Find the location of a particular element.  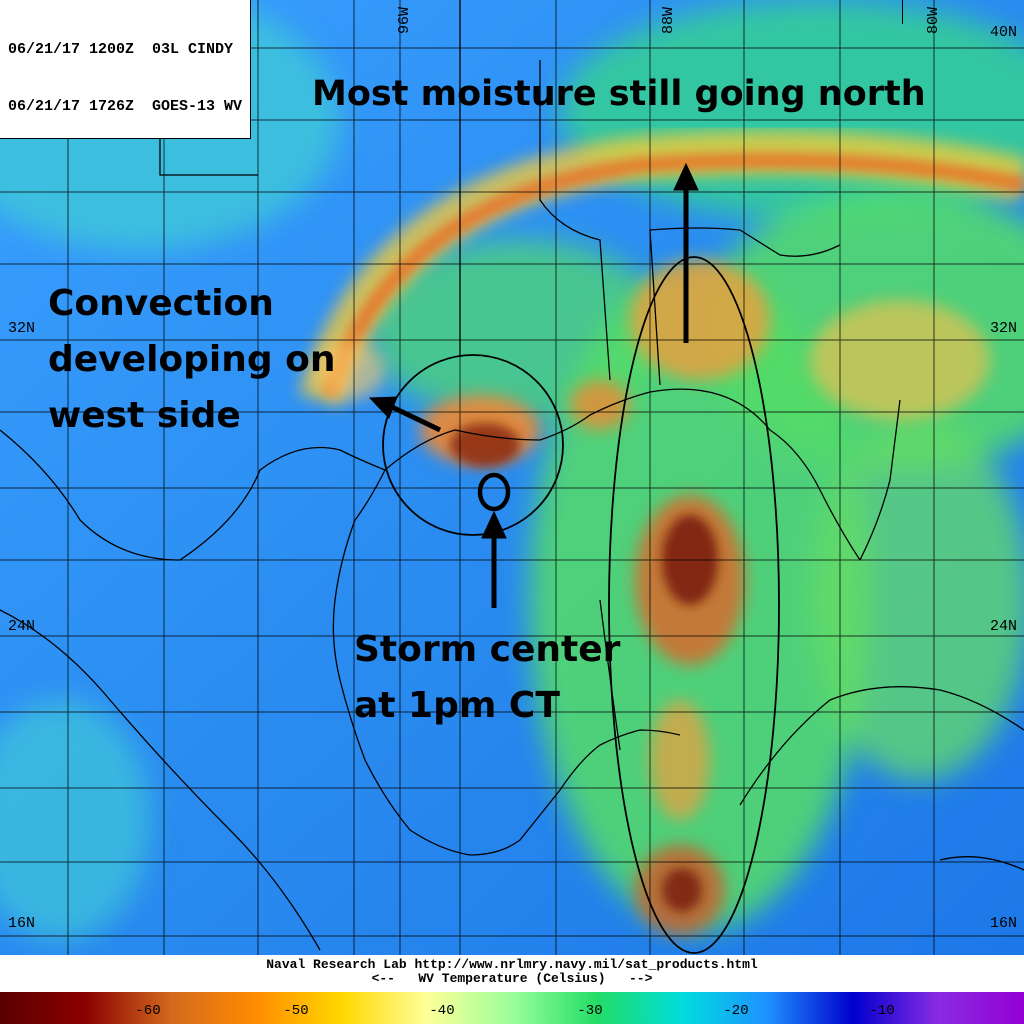

header-line-1: 06/21/17 1200Z 03L CINDY is located at coordinates (121, 49).